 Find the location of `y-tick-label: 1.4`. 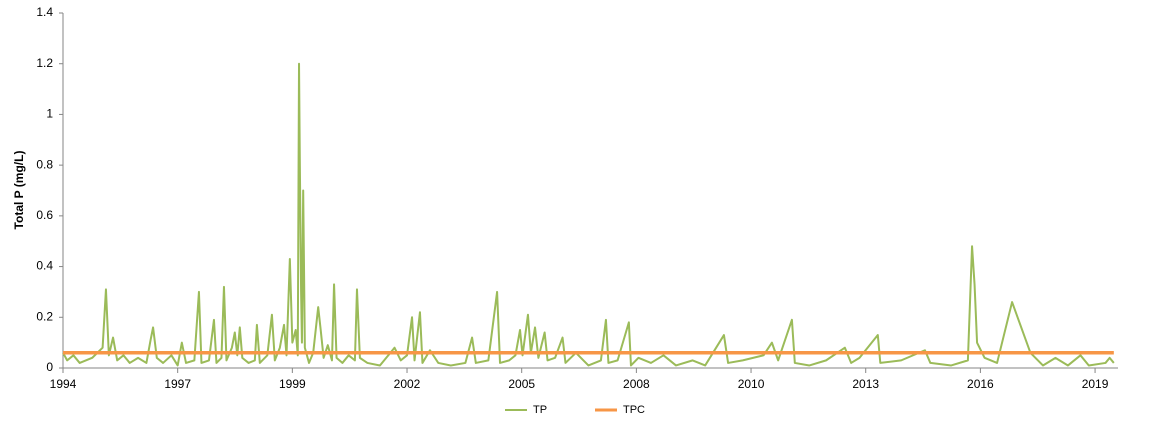

y-tick-label: 1.4 is located at coordinates (44, 12).